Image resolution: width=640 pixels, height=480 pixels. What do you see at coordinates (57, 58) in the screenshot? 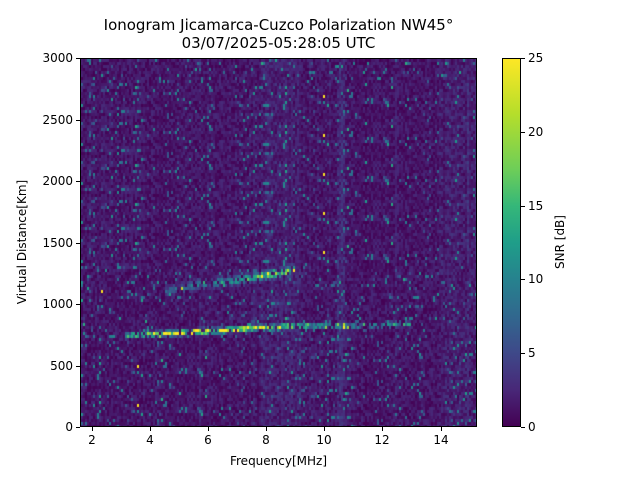
I see `y-tick-label: 3000` at bounding box center [57, 58].